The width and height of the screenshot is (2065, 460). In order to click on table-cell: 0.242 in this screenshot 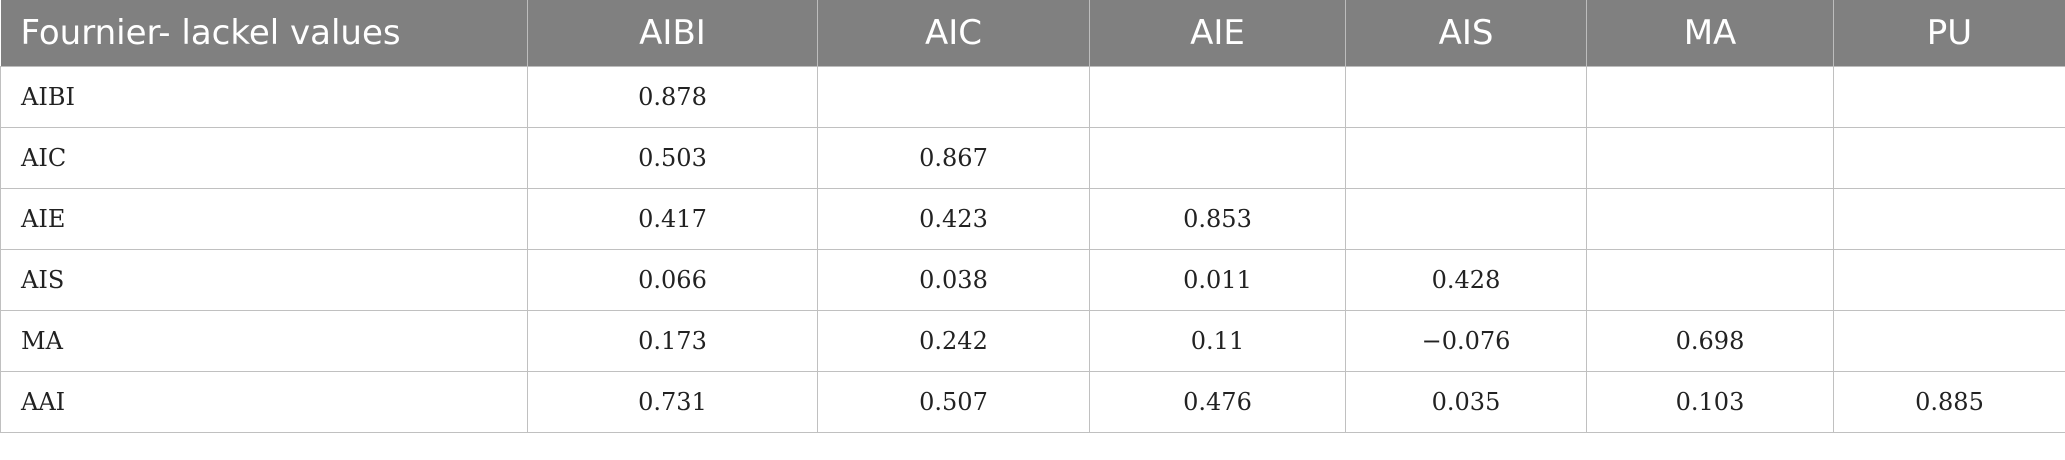, I will do `click(953, 341)`.